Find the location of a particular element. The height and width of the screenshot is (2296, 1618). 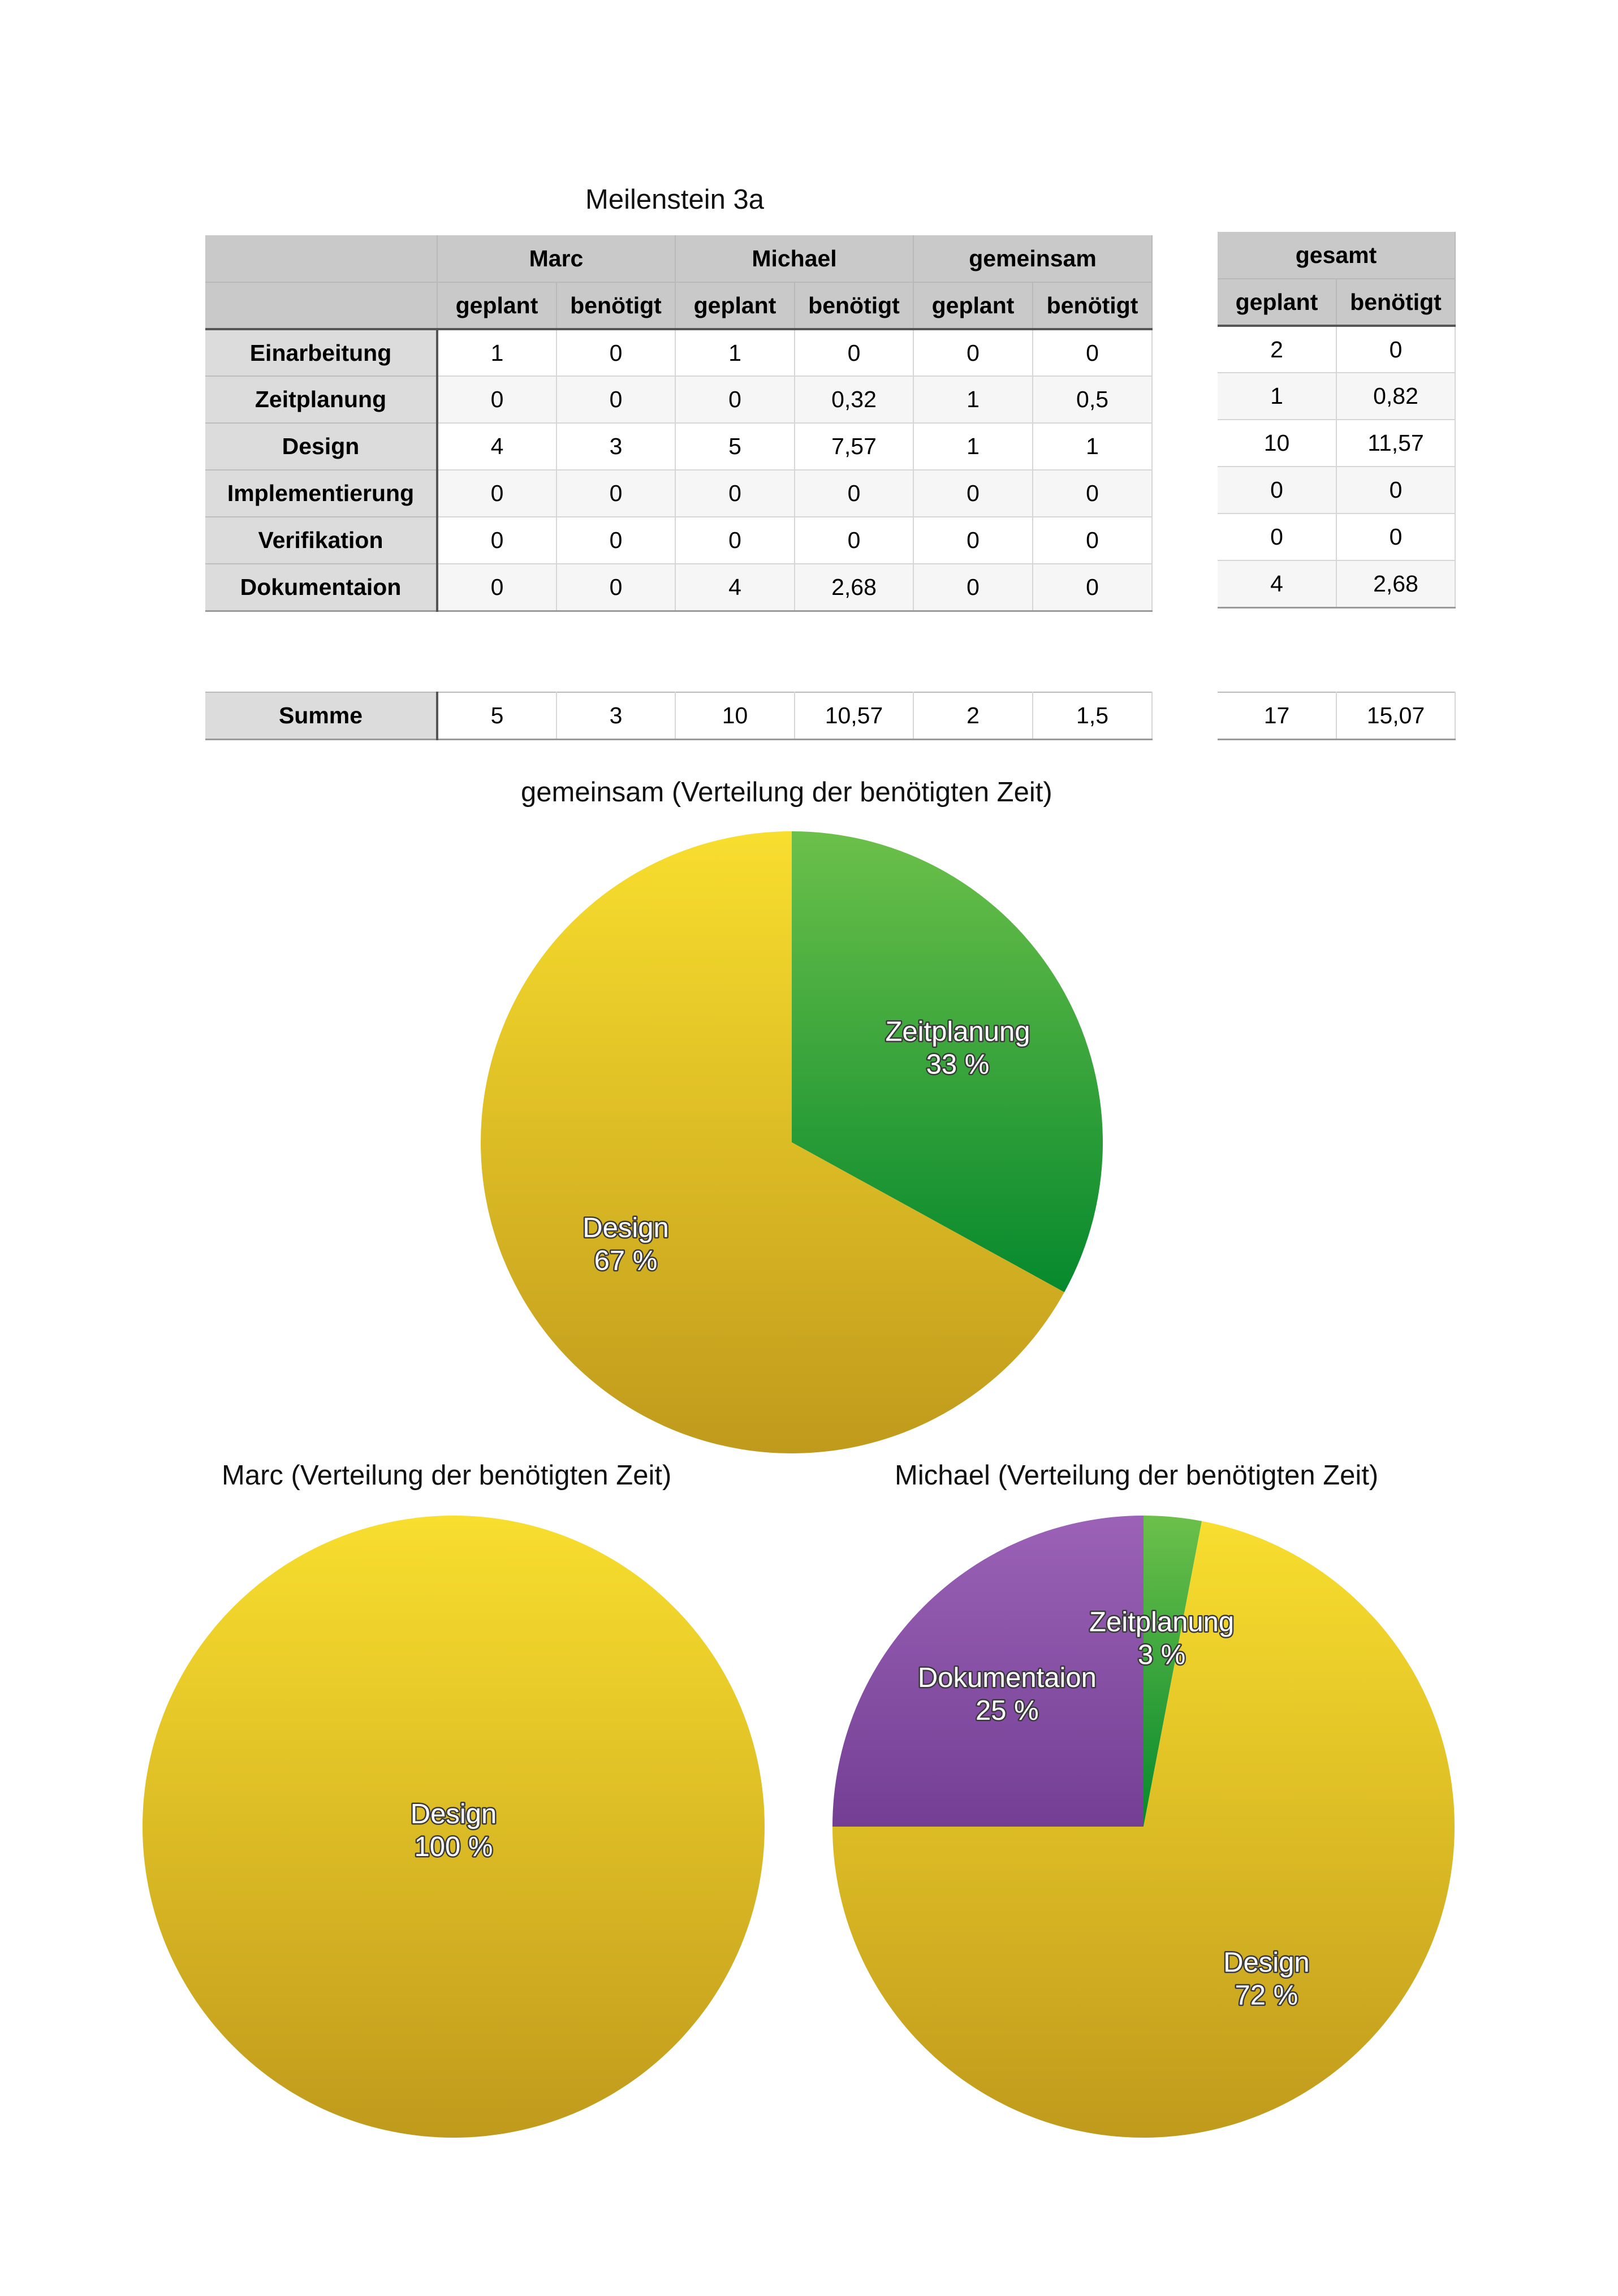

row-label: Dokumentaion is located at coordinates (321, 588).